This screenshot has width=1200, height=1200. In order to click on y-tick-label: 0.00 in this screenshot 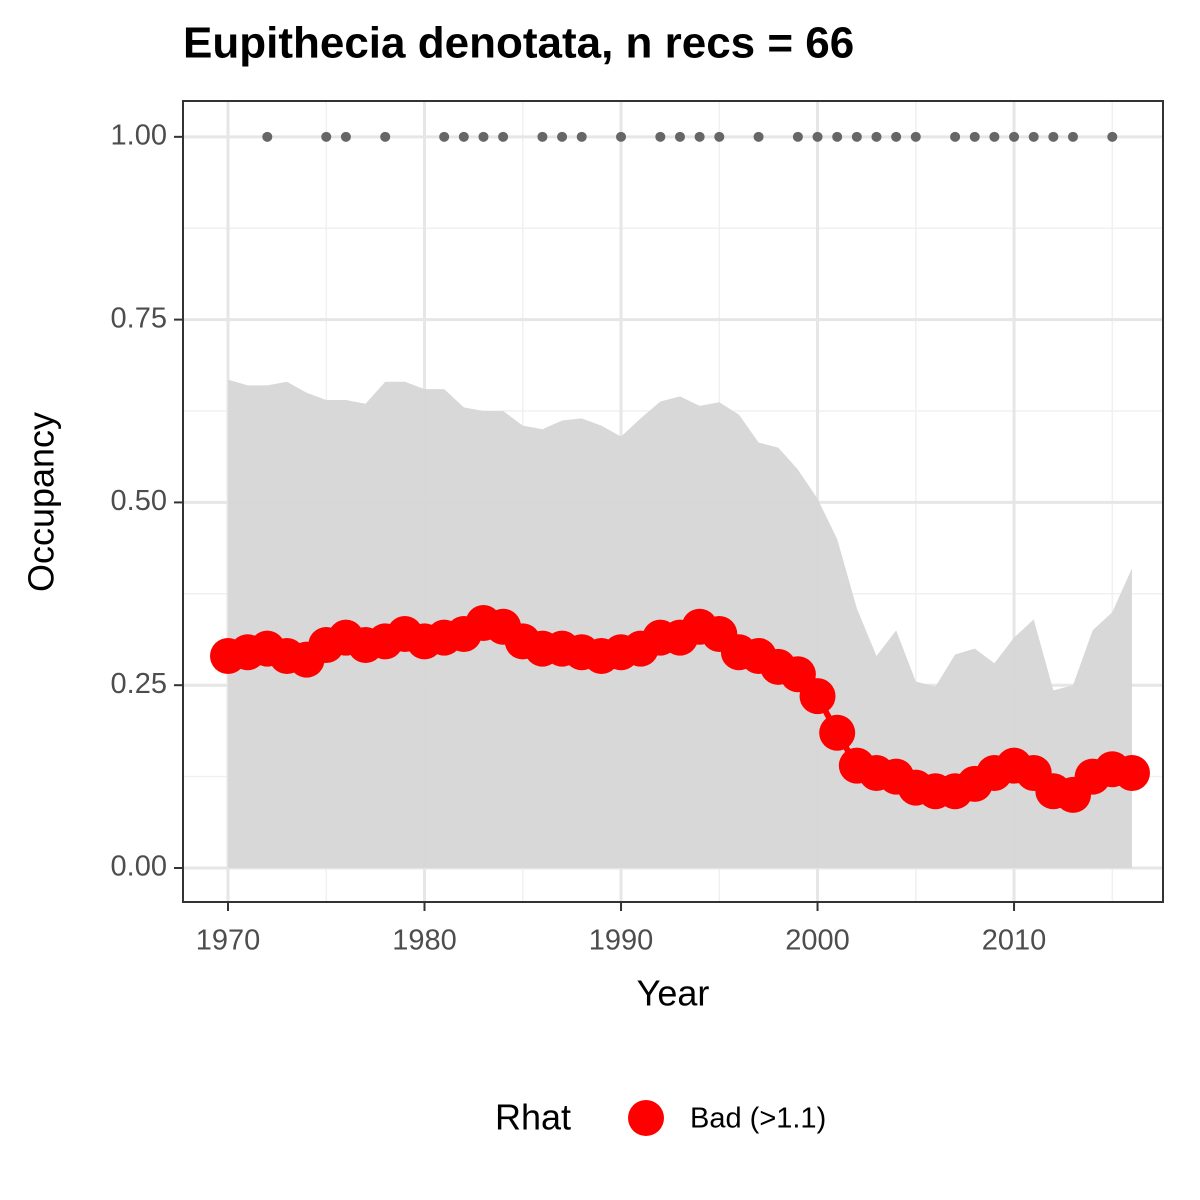, I will do `click(139, 867)`.